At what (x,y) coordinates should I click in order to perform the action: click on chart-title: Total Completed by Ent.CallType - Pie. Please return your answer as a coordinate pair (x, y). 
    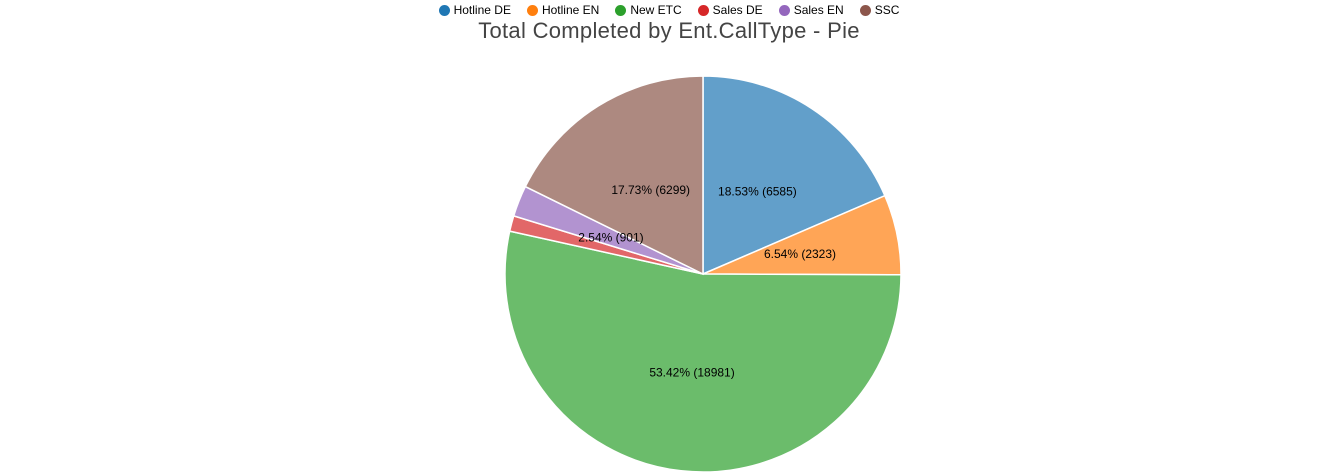
    Looking at the image, I should click on (669, 30).